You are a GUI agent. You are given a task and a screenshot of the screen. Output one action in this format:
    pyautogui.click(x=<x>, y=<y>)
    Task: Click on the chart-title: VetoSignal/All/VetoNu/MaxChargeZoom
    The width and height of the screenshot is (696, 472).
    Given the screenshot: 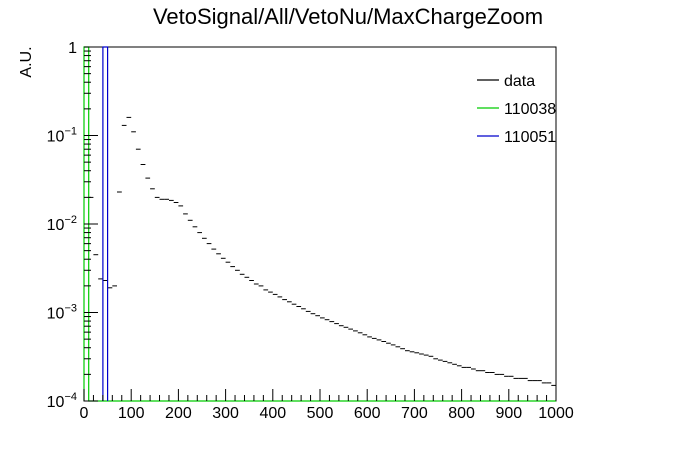 What is the action you would take?
    pyautogui.click(x=348, y=16)
    